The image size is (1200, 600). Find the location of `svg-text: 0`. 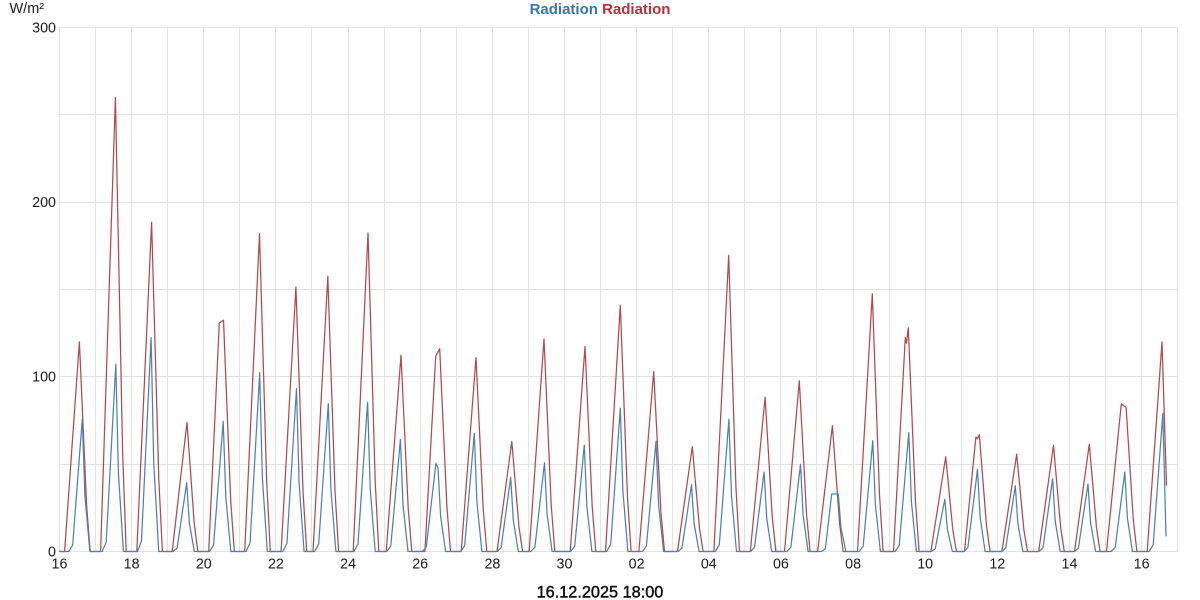

svg-text: 0 is located at coordinates (52, 552).